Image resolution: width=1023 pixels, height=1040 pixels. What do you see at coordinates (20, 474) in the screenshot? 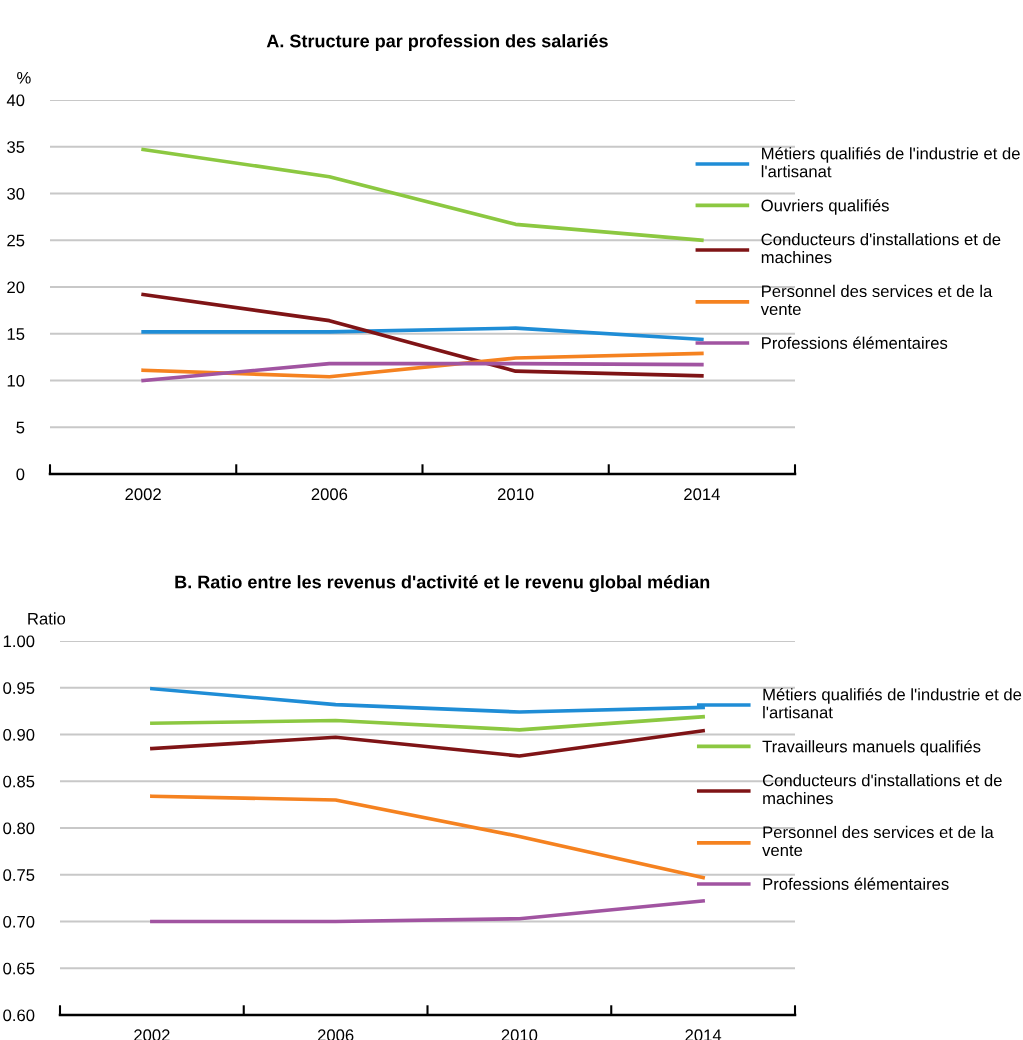
I see `y-tick-label: 0` at bounding box center [20, 474].